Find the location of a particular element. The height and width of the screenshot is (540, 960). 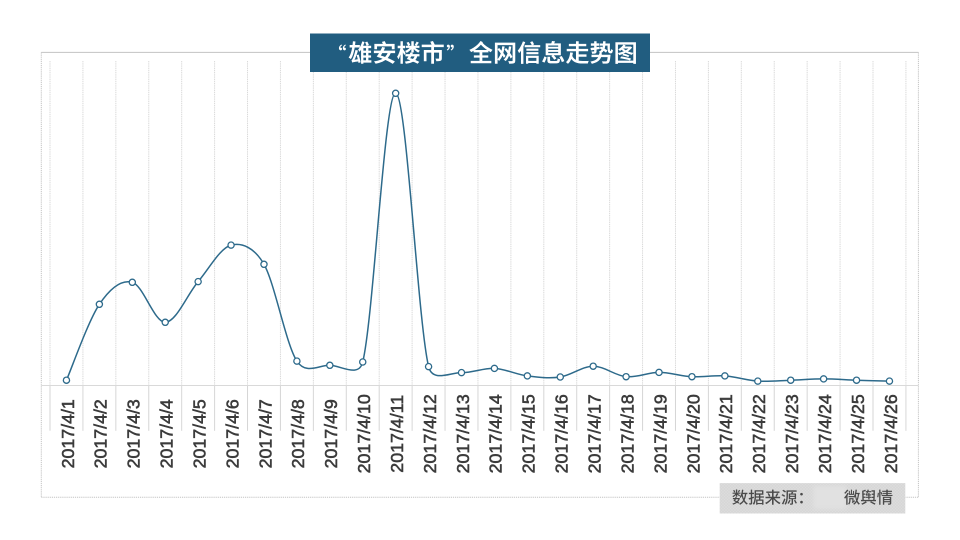

svg-text: 2017/4/7 is located at coordinates (265, 433).